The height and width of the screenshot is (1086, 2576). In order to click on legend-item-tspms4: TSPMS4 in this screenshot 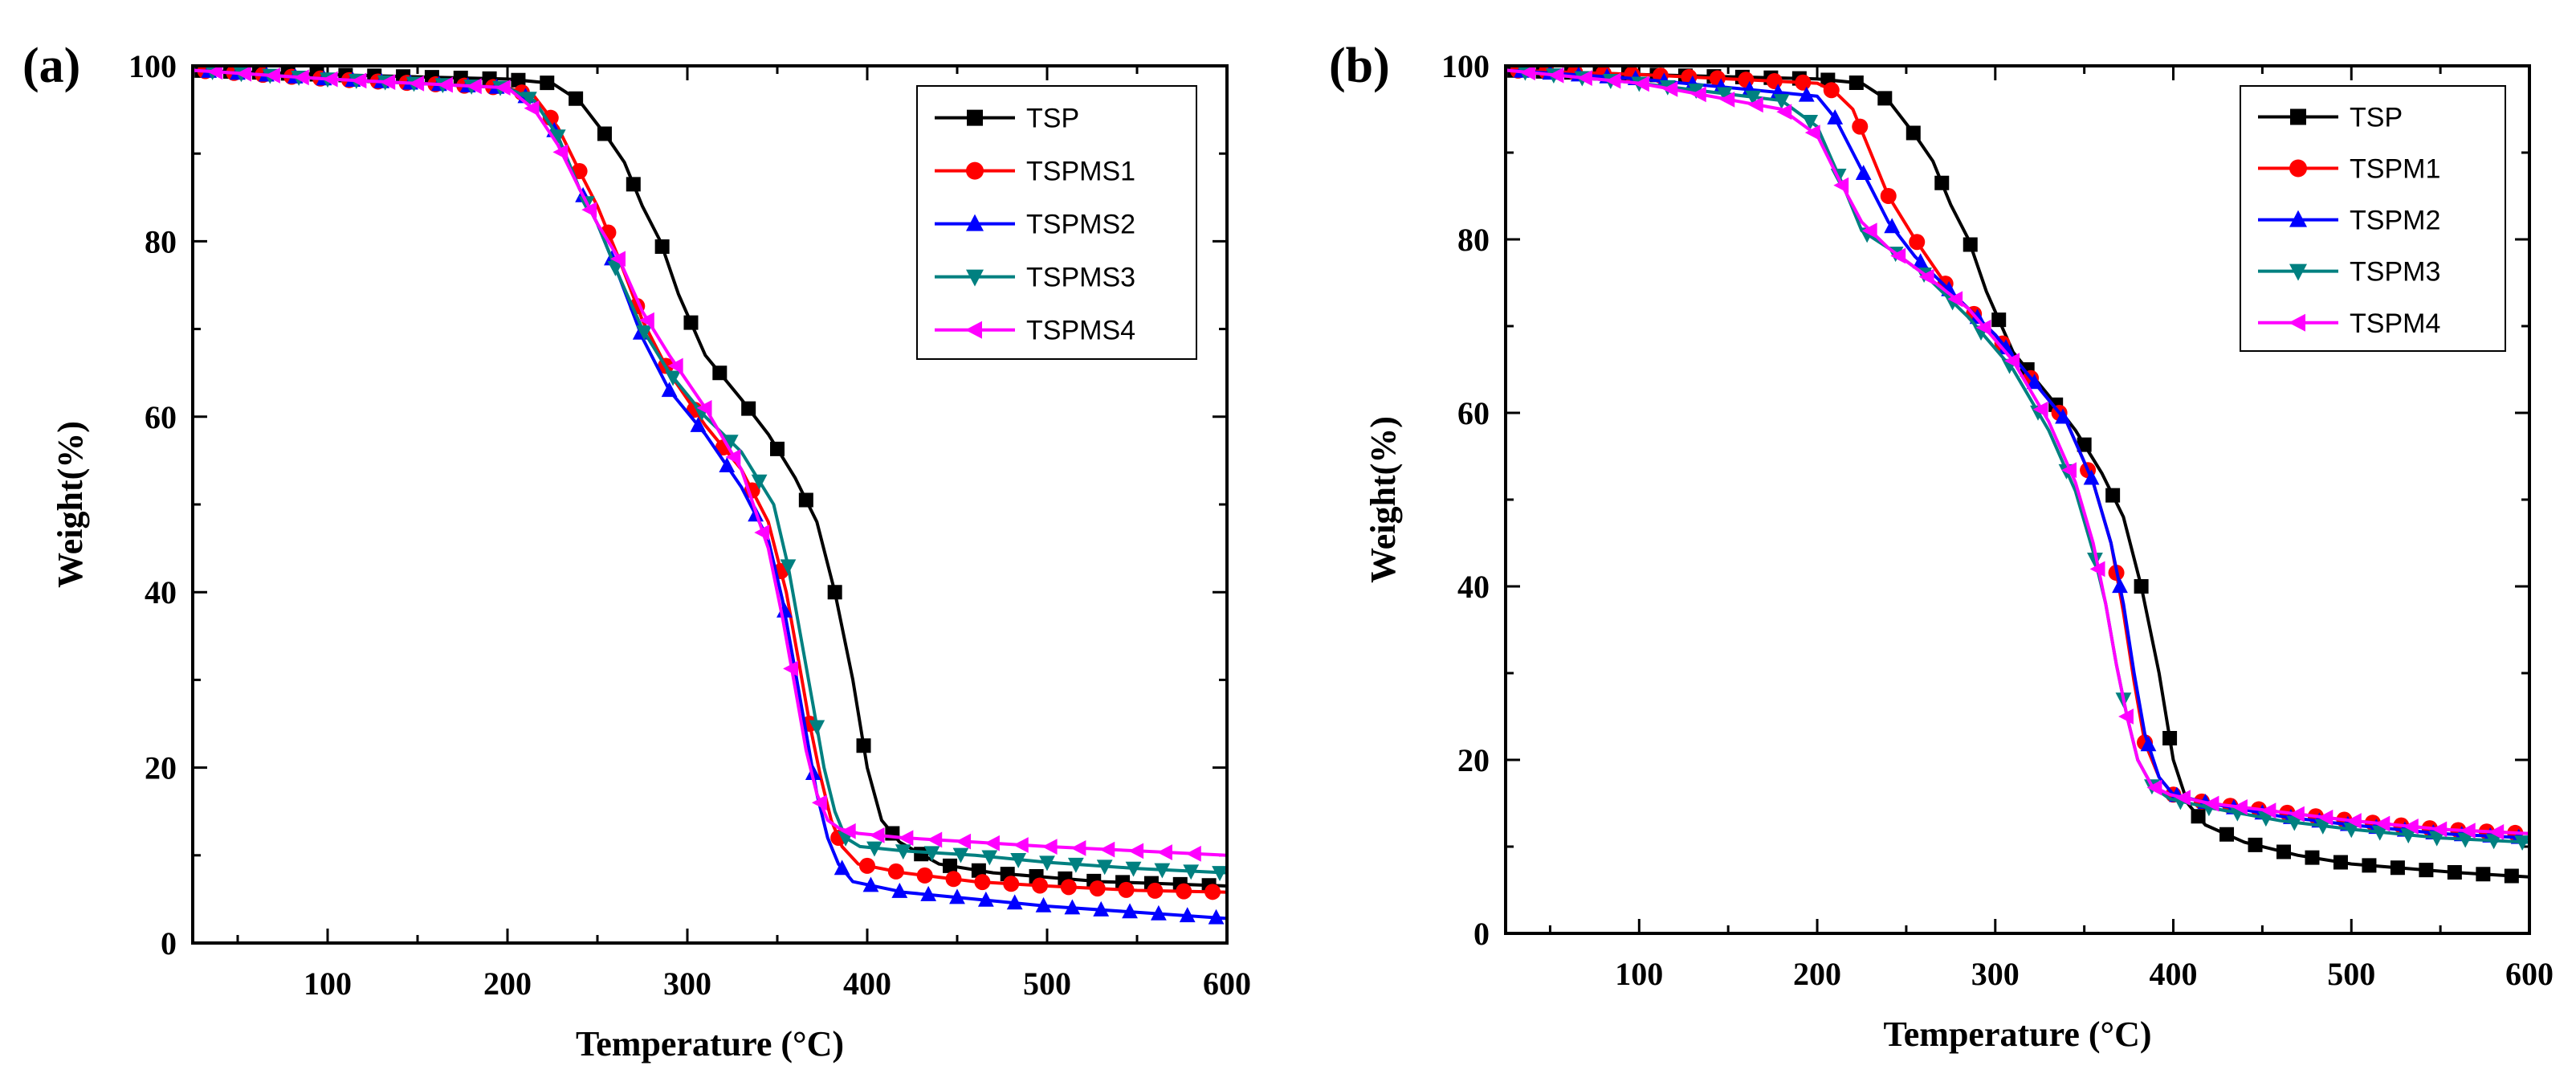, I will do `click(1035, 331)`.